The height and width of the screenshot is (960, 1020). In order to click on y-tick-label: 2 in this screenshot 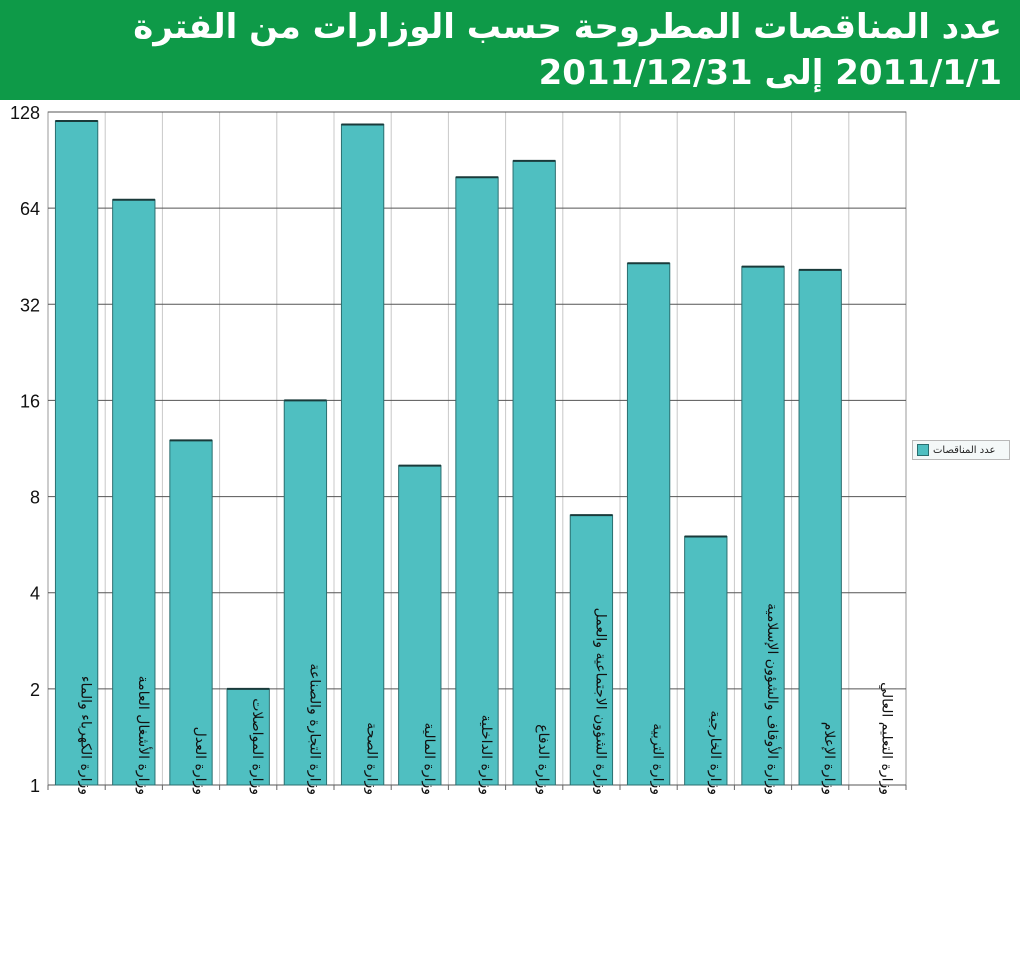, I will do `click(35, 690)`.